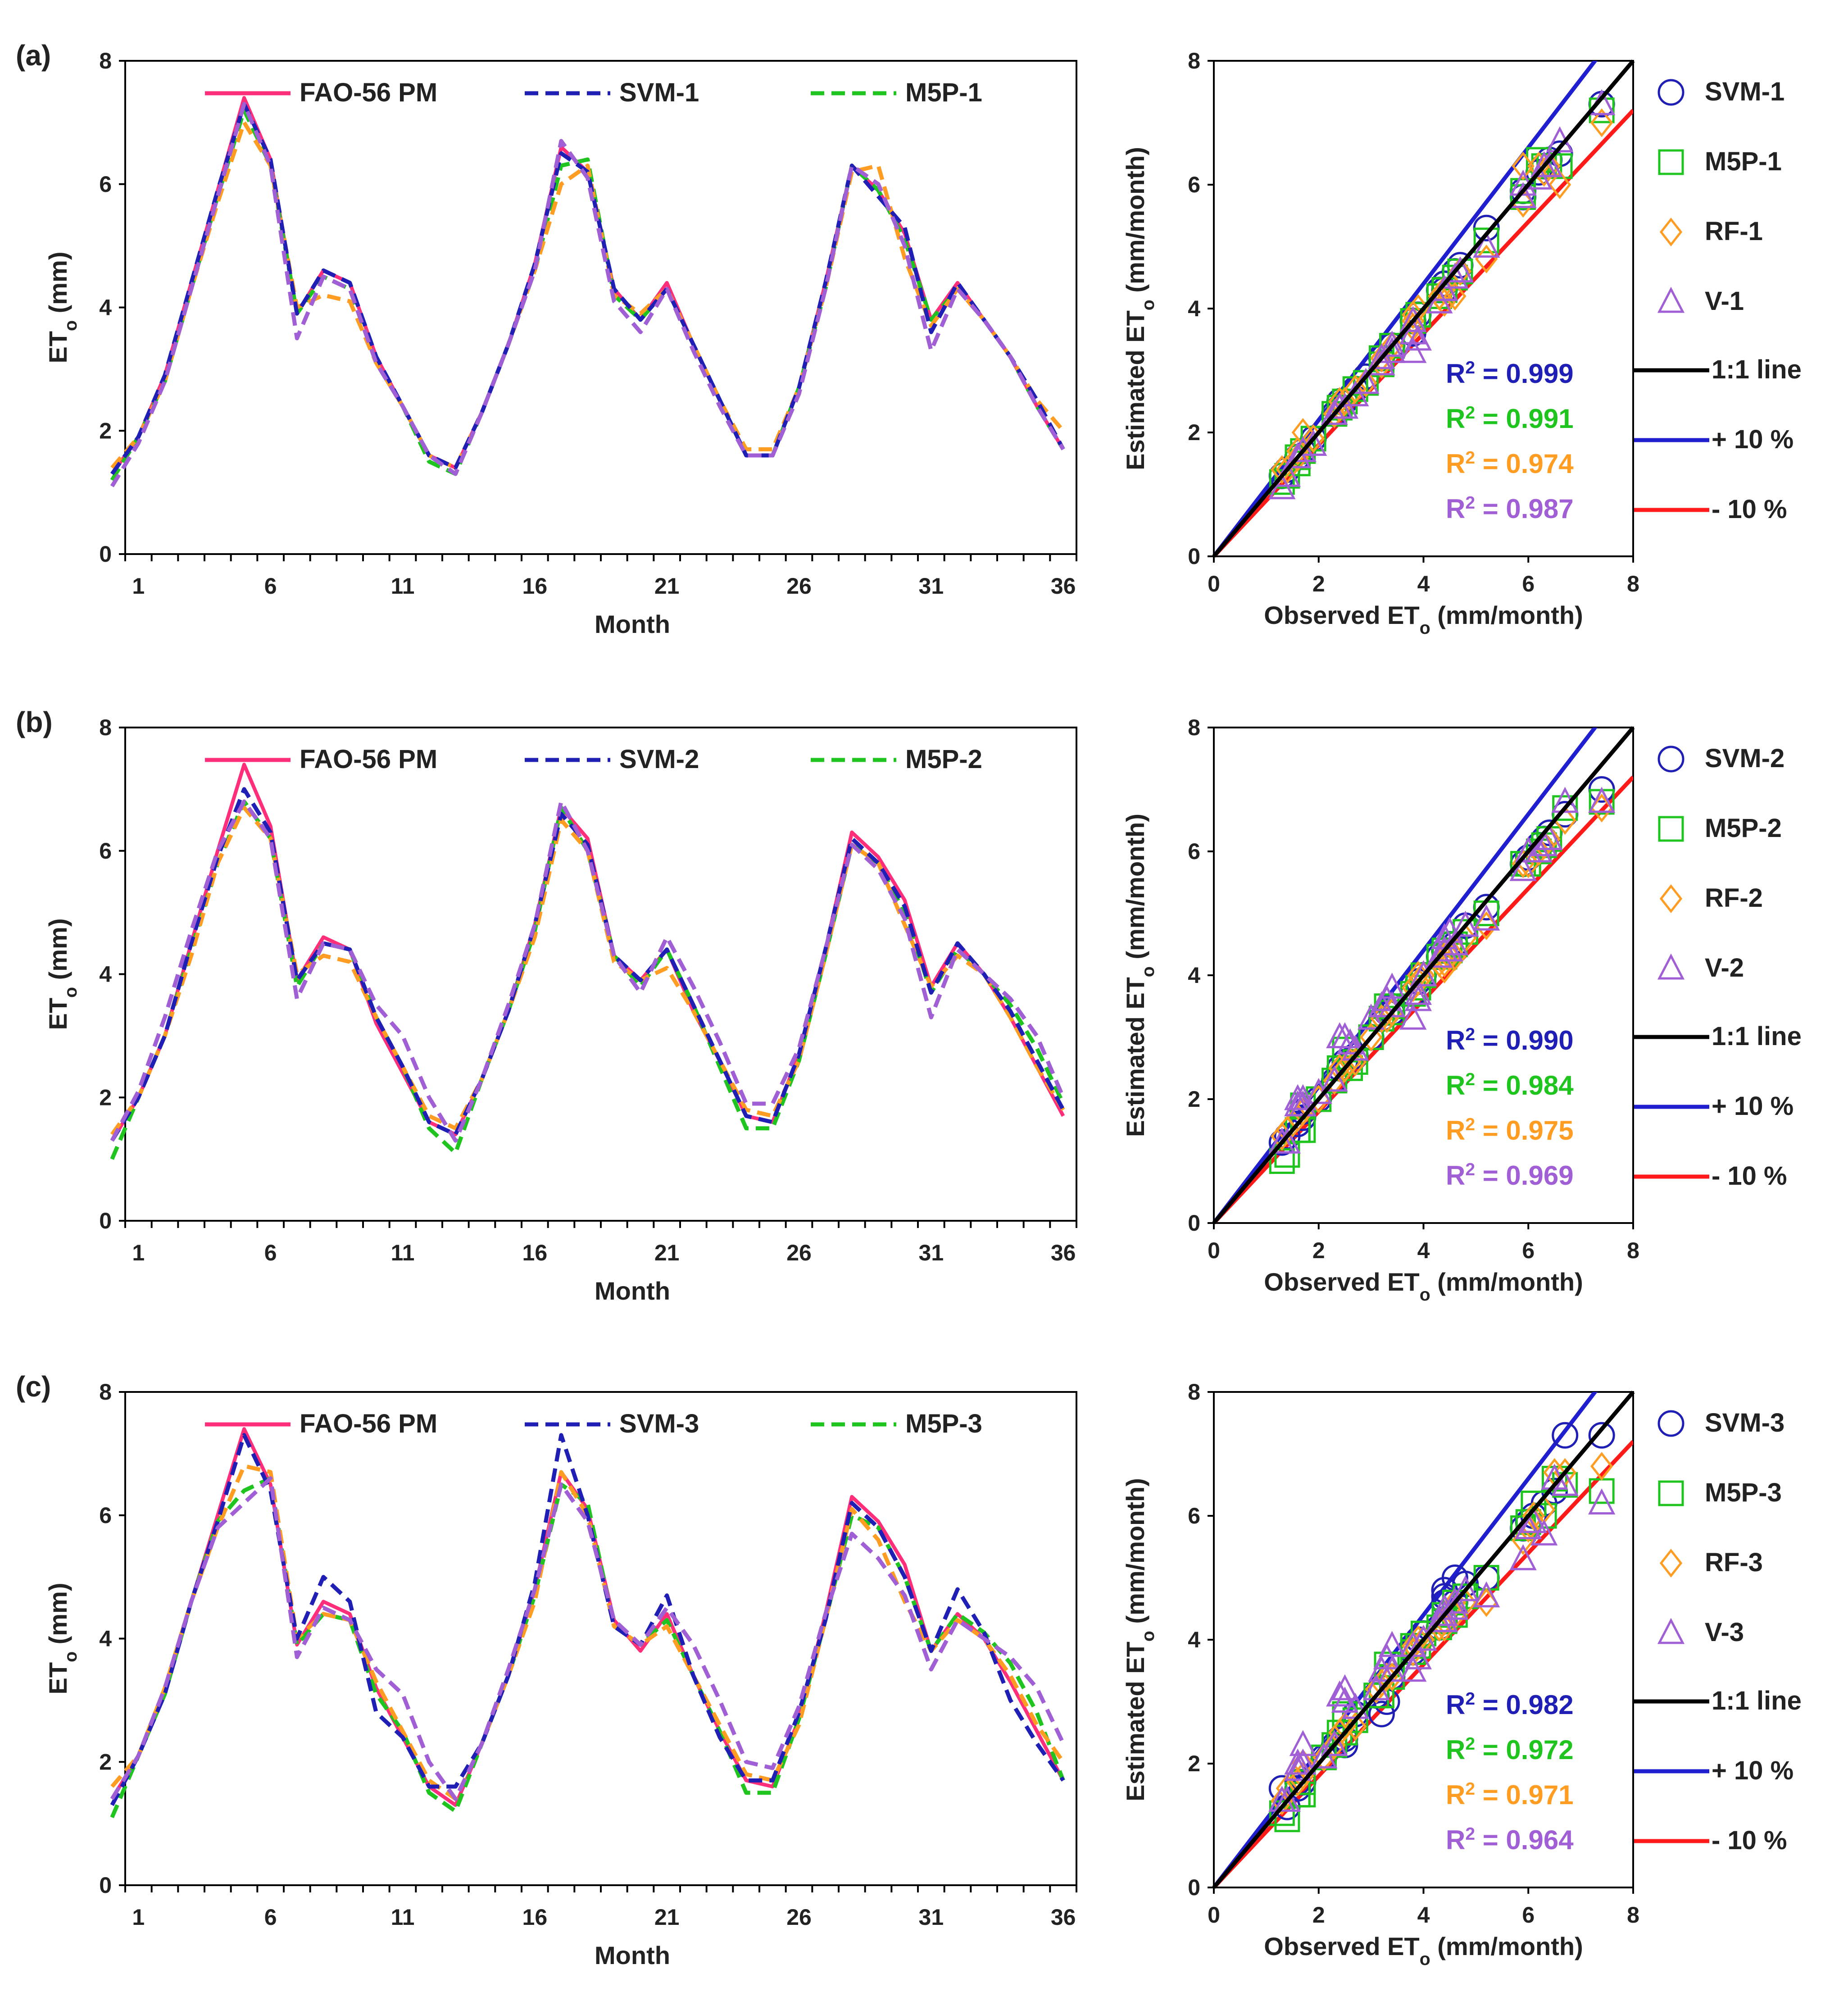  Describe the element at coordinates (1510, 1794) in the screenshot. I see `r2-annotation: R2 = 0.971` at that location.